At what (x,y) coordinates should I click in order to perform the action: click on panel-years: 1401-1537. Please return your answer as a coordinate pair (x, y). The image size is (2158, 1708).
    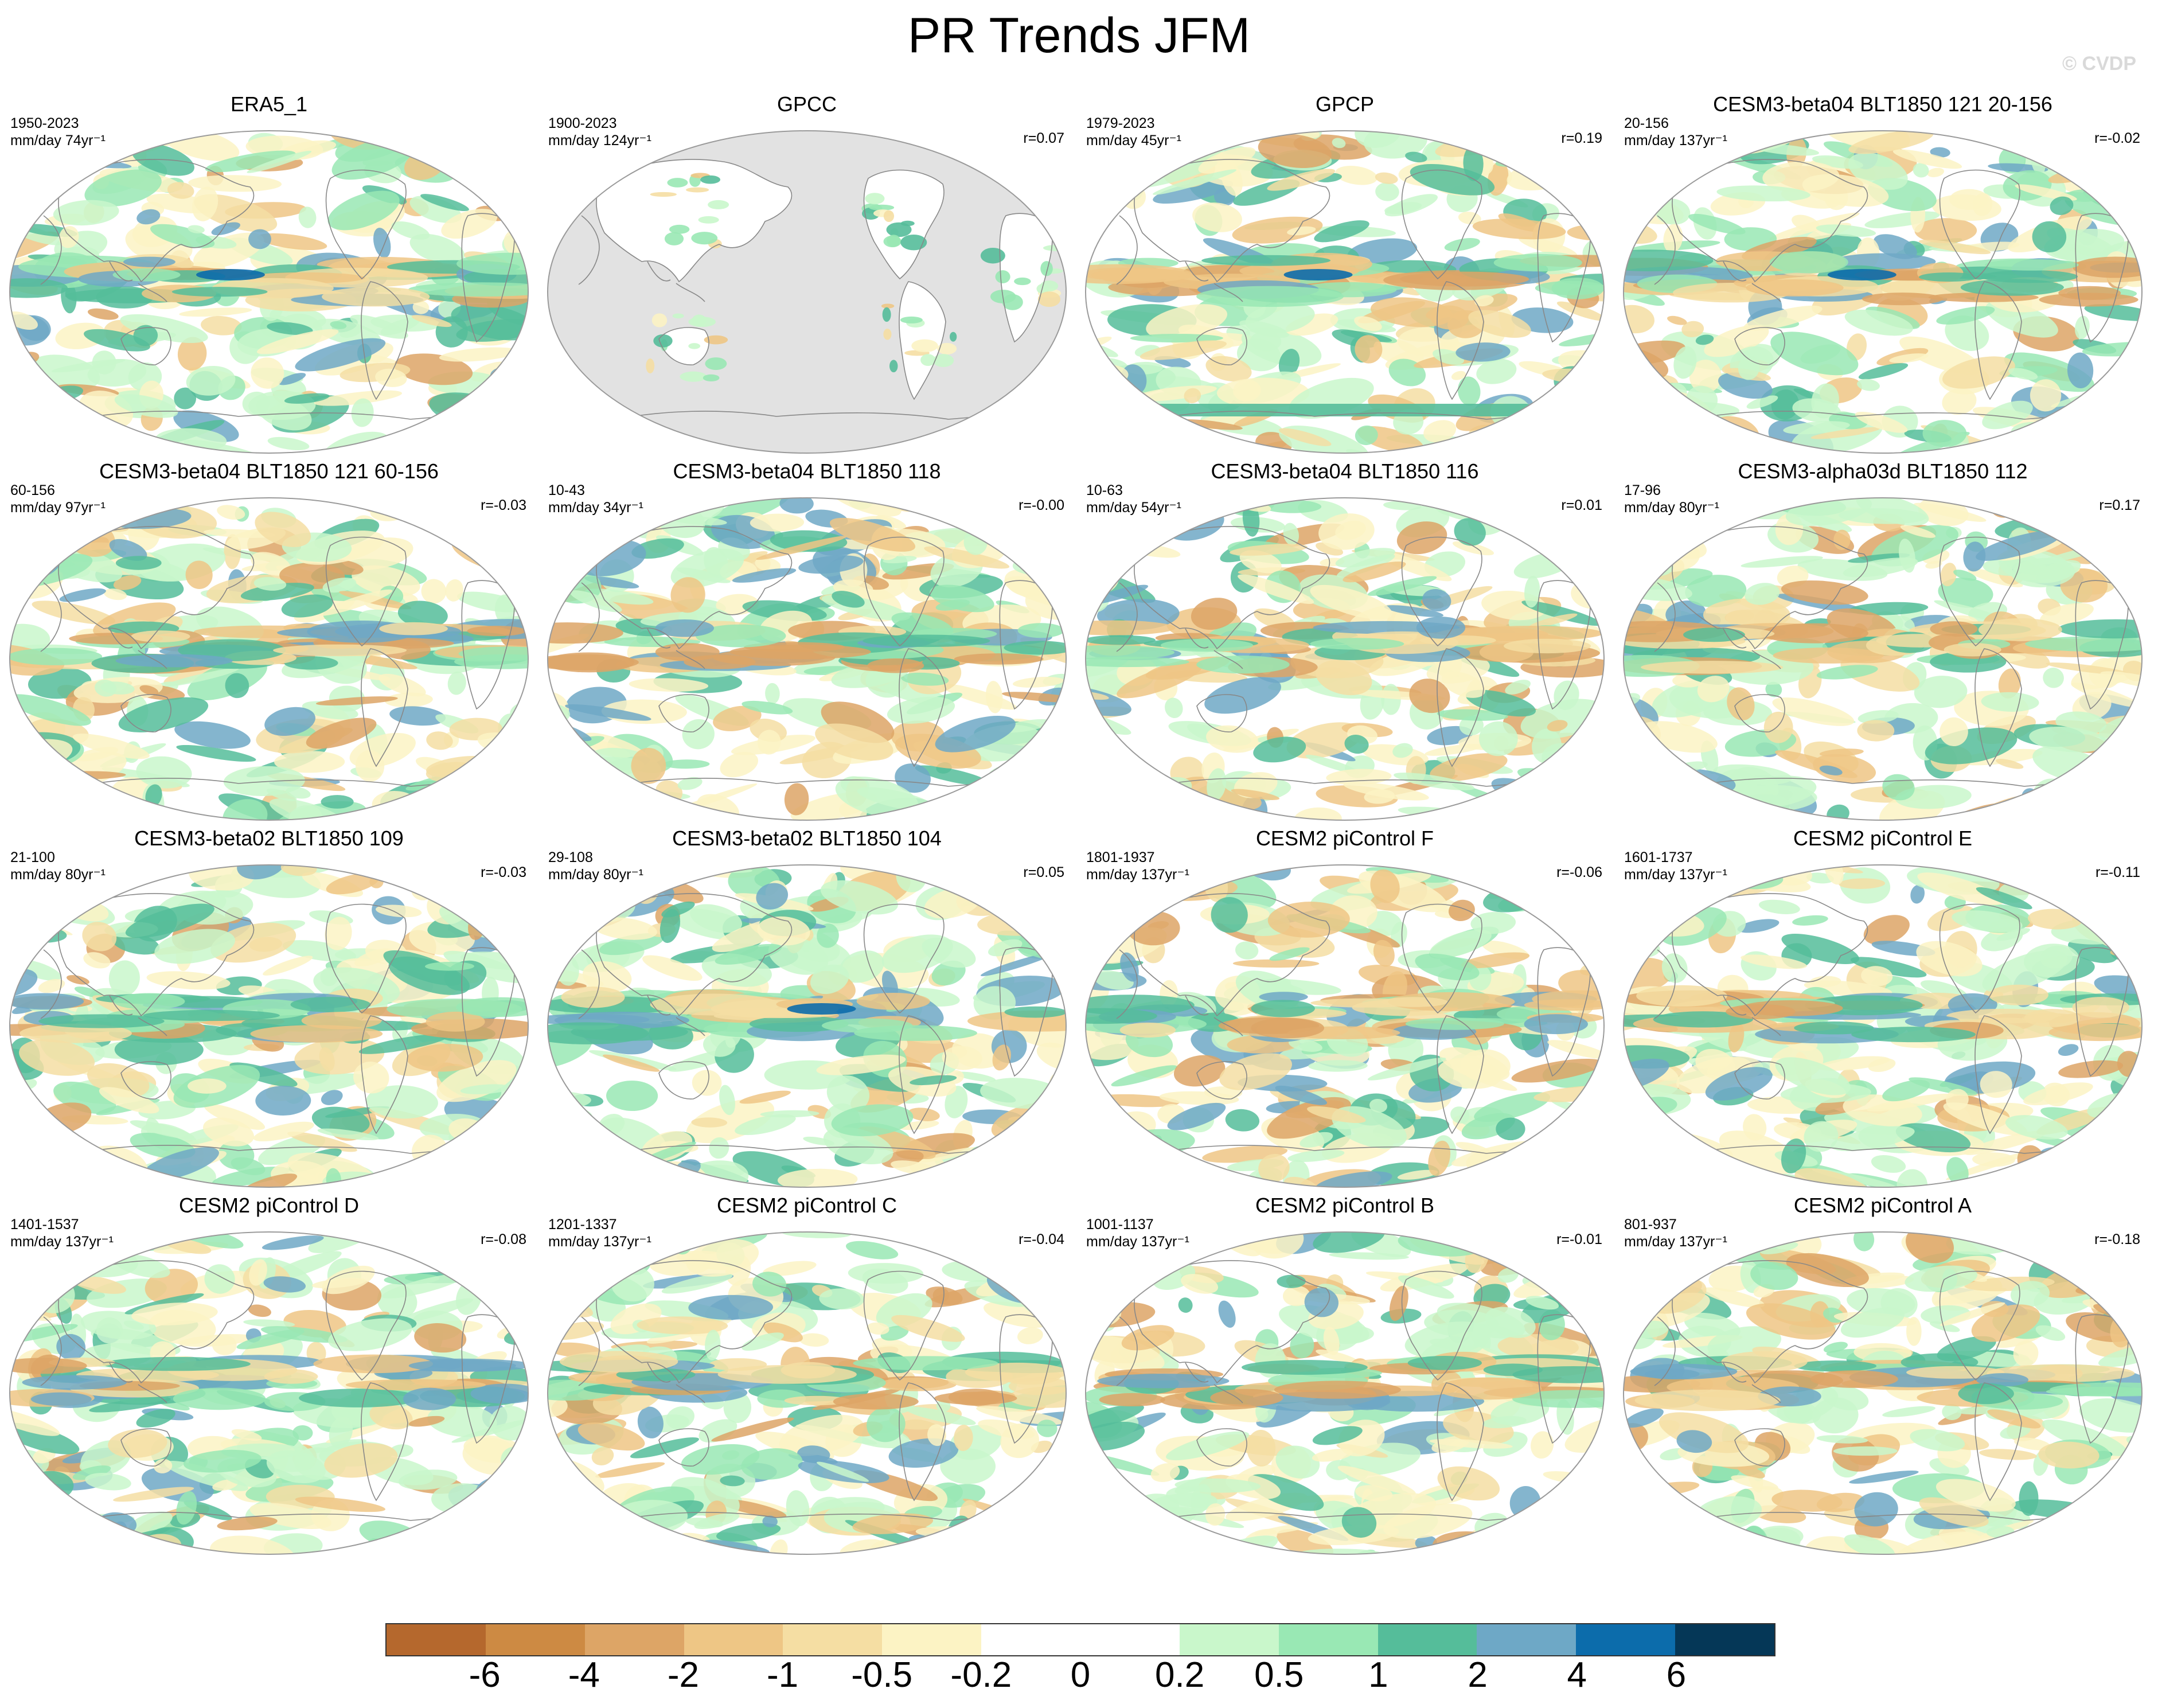
    Looking at the image, I should click on (44, 1225).